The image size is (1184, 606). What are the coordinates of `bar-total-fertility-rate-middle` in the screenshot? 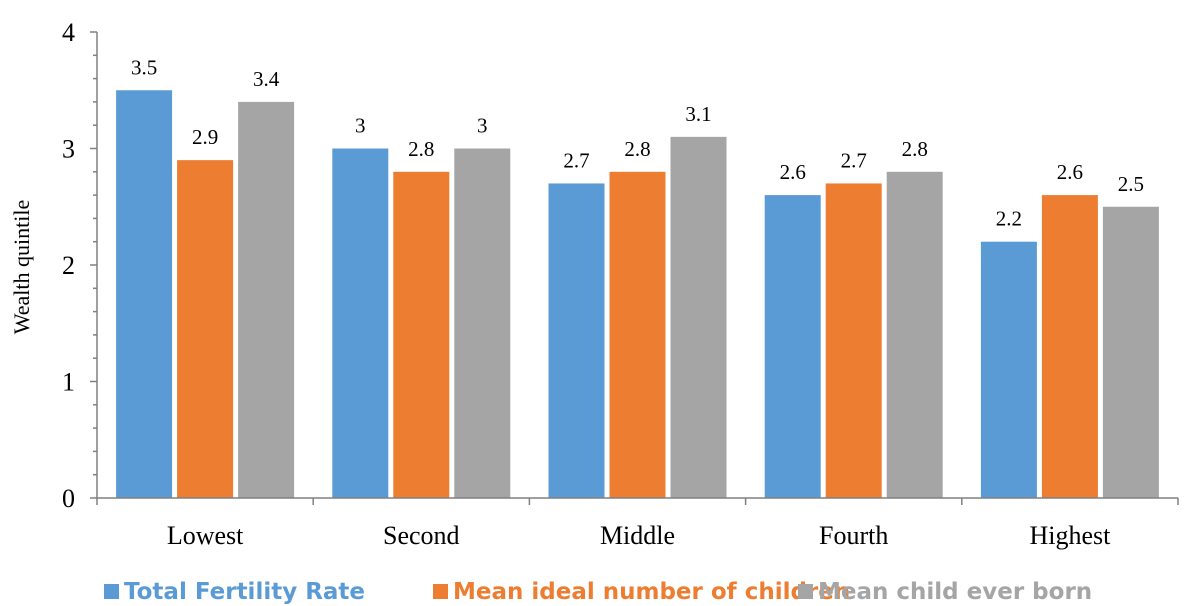 It's located at (576, 340).